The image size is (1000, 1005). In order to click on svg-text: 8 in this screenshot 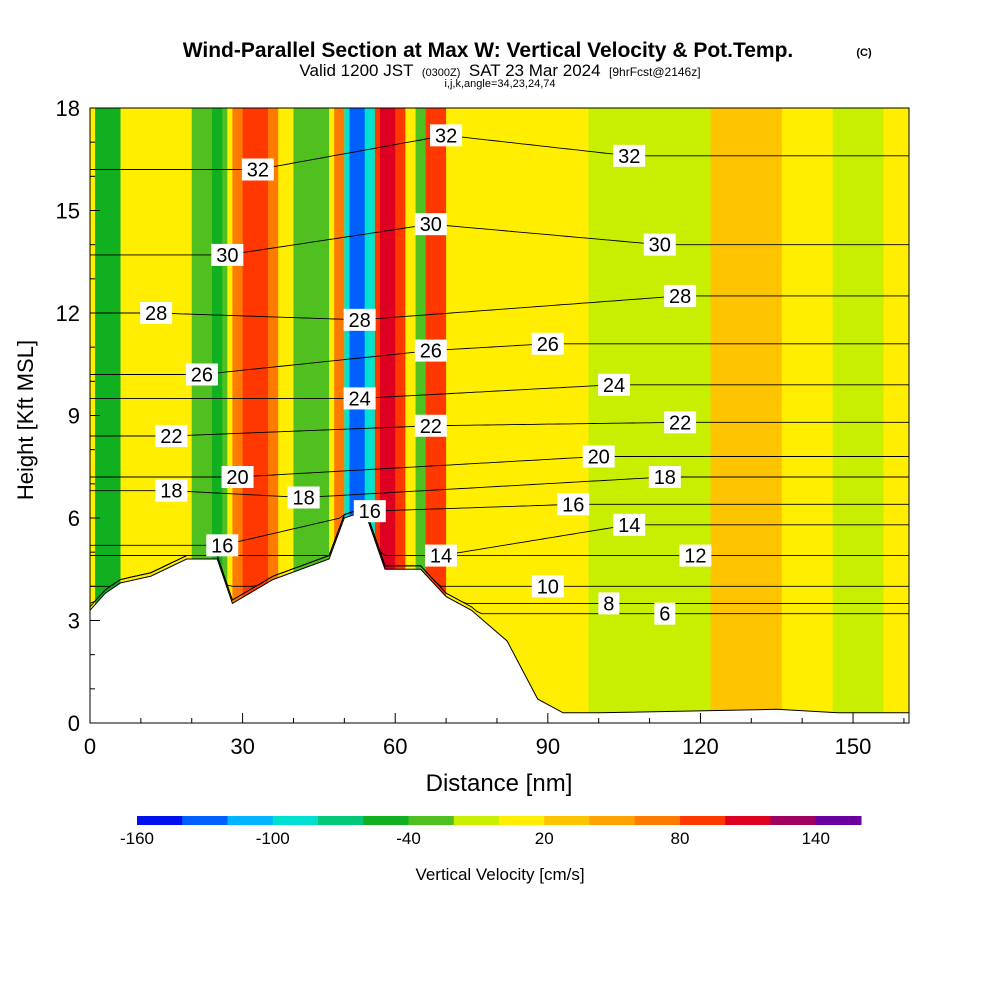, I will do `click(608, 604)`.